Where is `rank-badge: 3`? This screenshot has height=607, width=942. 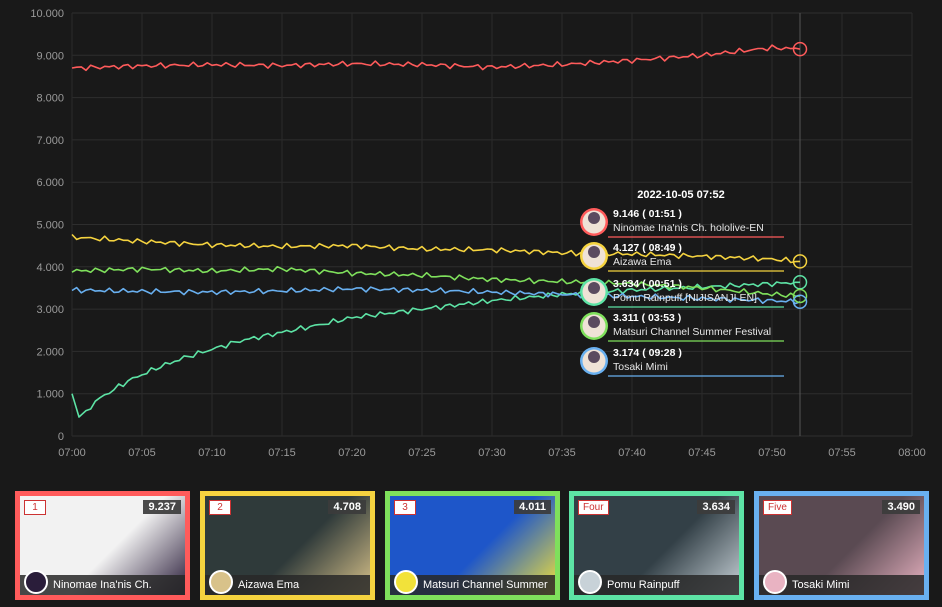 rank-badge: 3 is located at coordinates (405, 507).